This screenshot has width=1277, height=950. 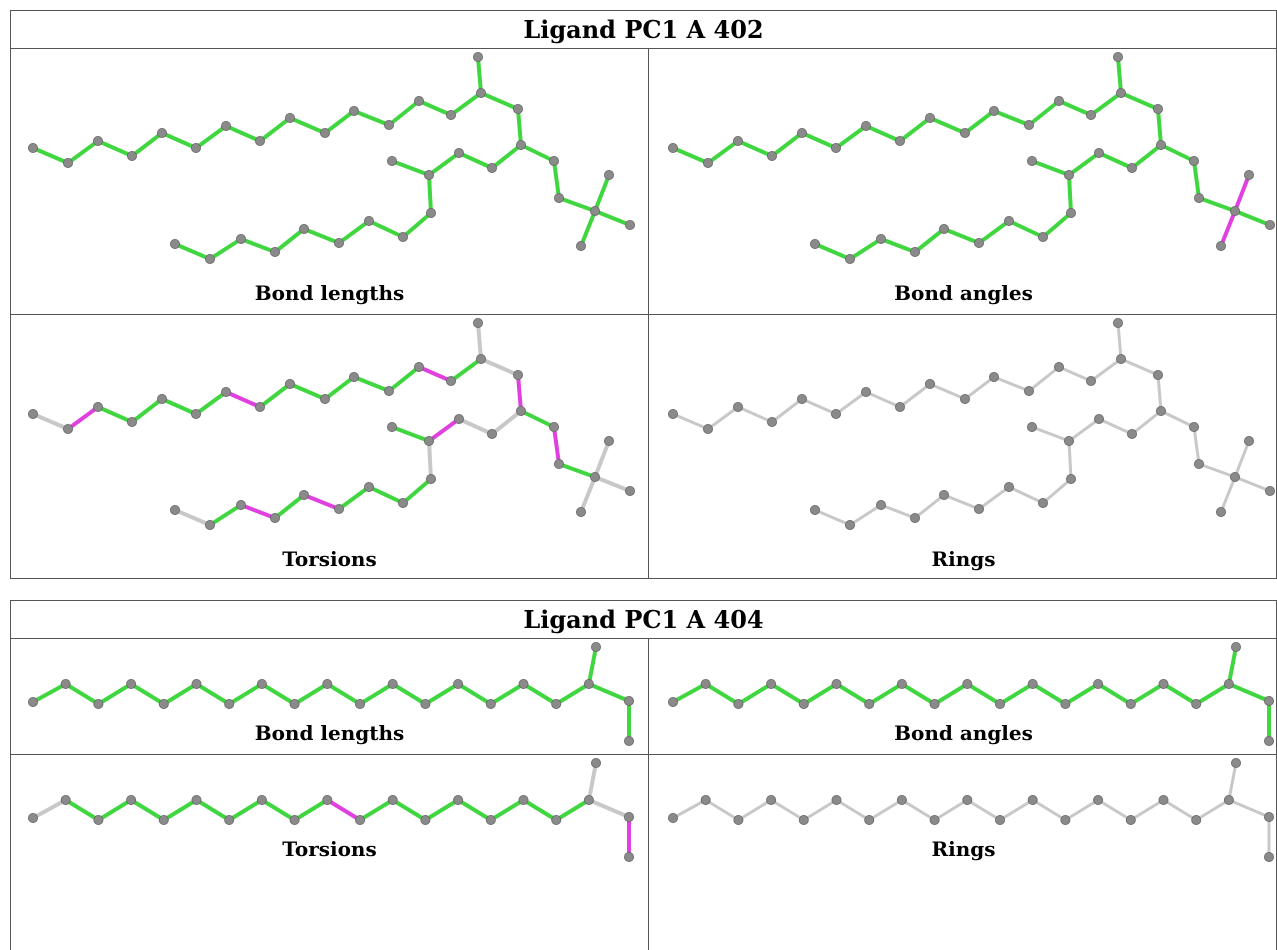 I want to click on panel-torsions: Torsions, so click(x=329, y=812).